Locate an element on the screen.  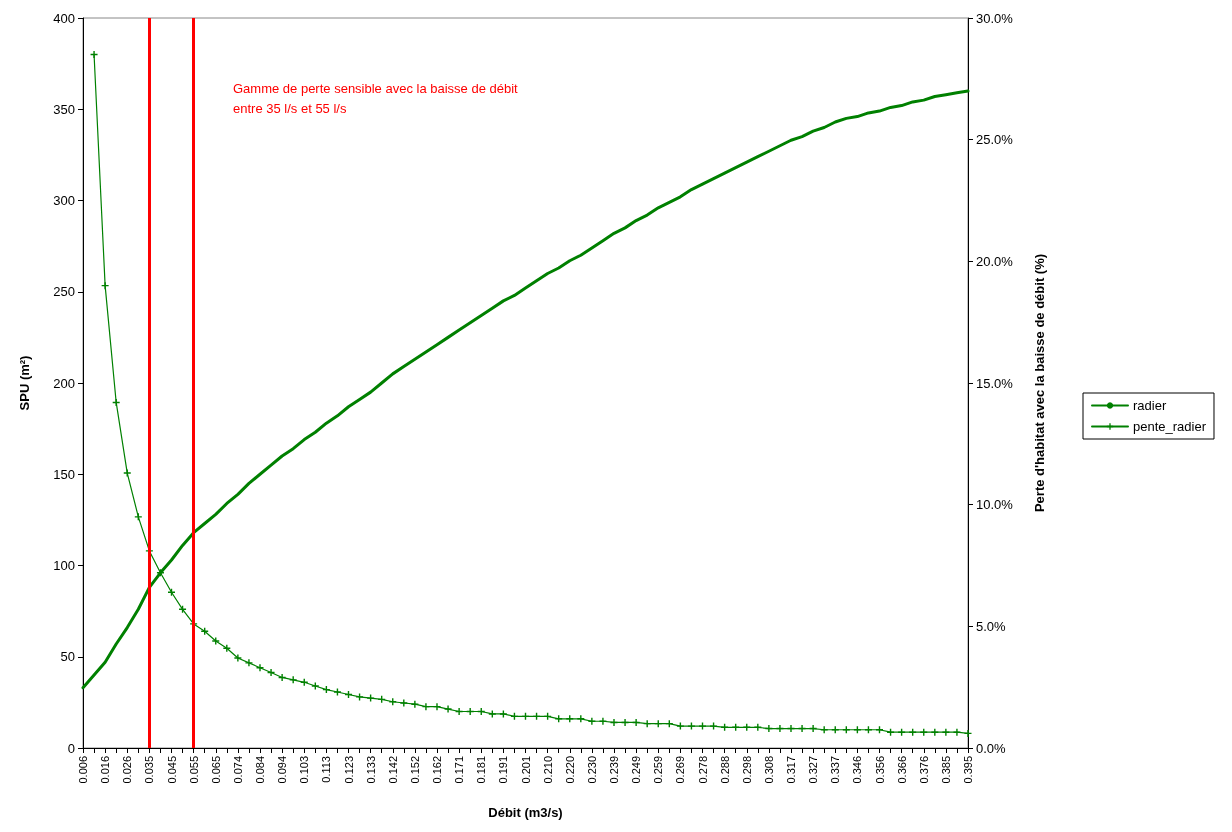
x-tick-label: 0.239 is located at coordinates (614, 770).